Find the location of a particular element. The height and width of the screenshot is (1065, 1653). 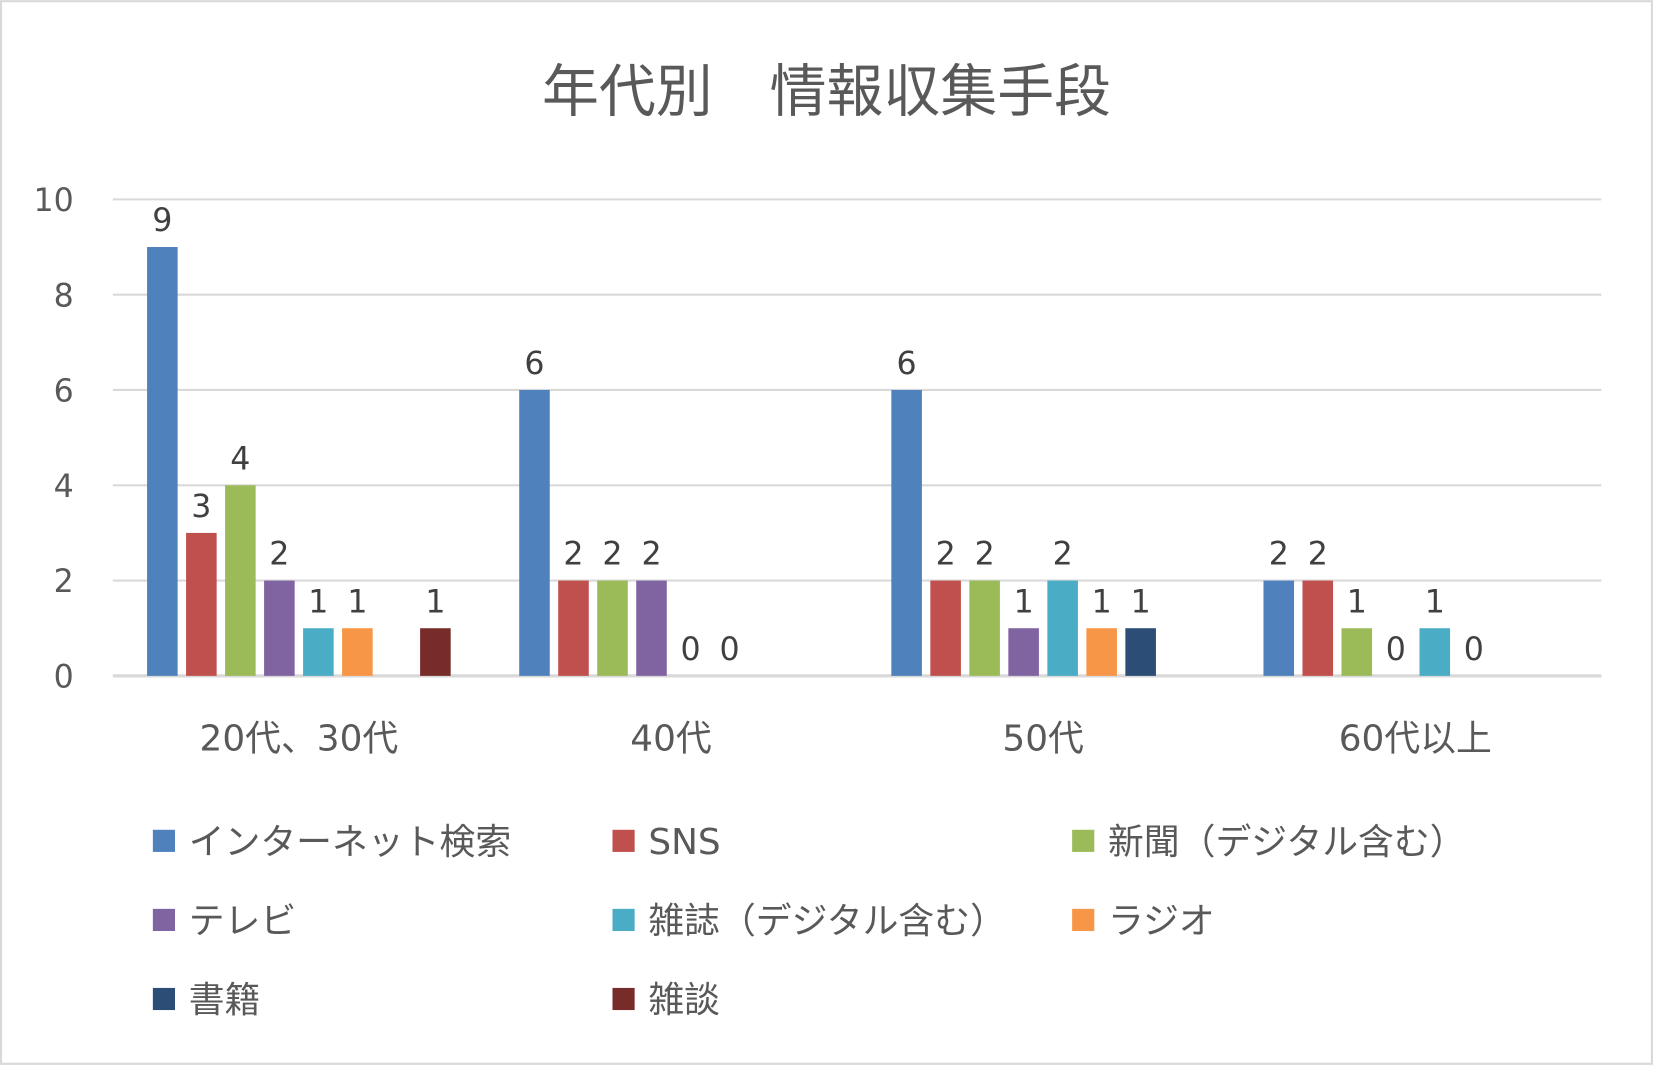

y-tick-label: 10 is located at coordinates (54, 201).